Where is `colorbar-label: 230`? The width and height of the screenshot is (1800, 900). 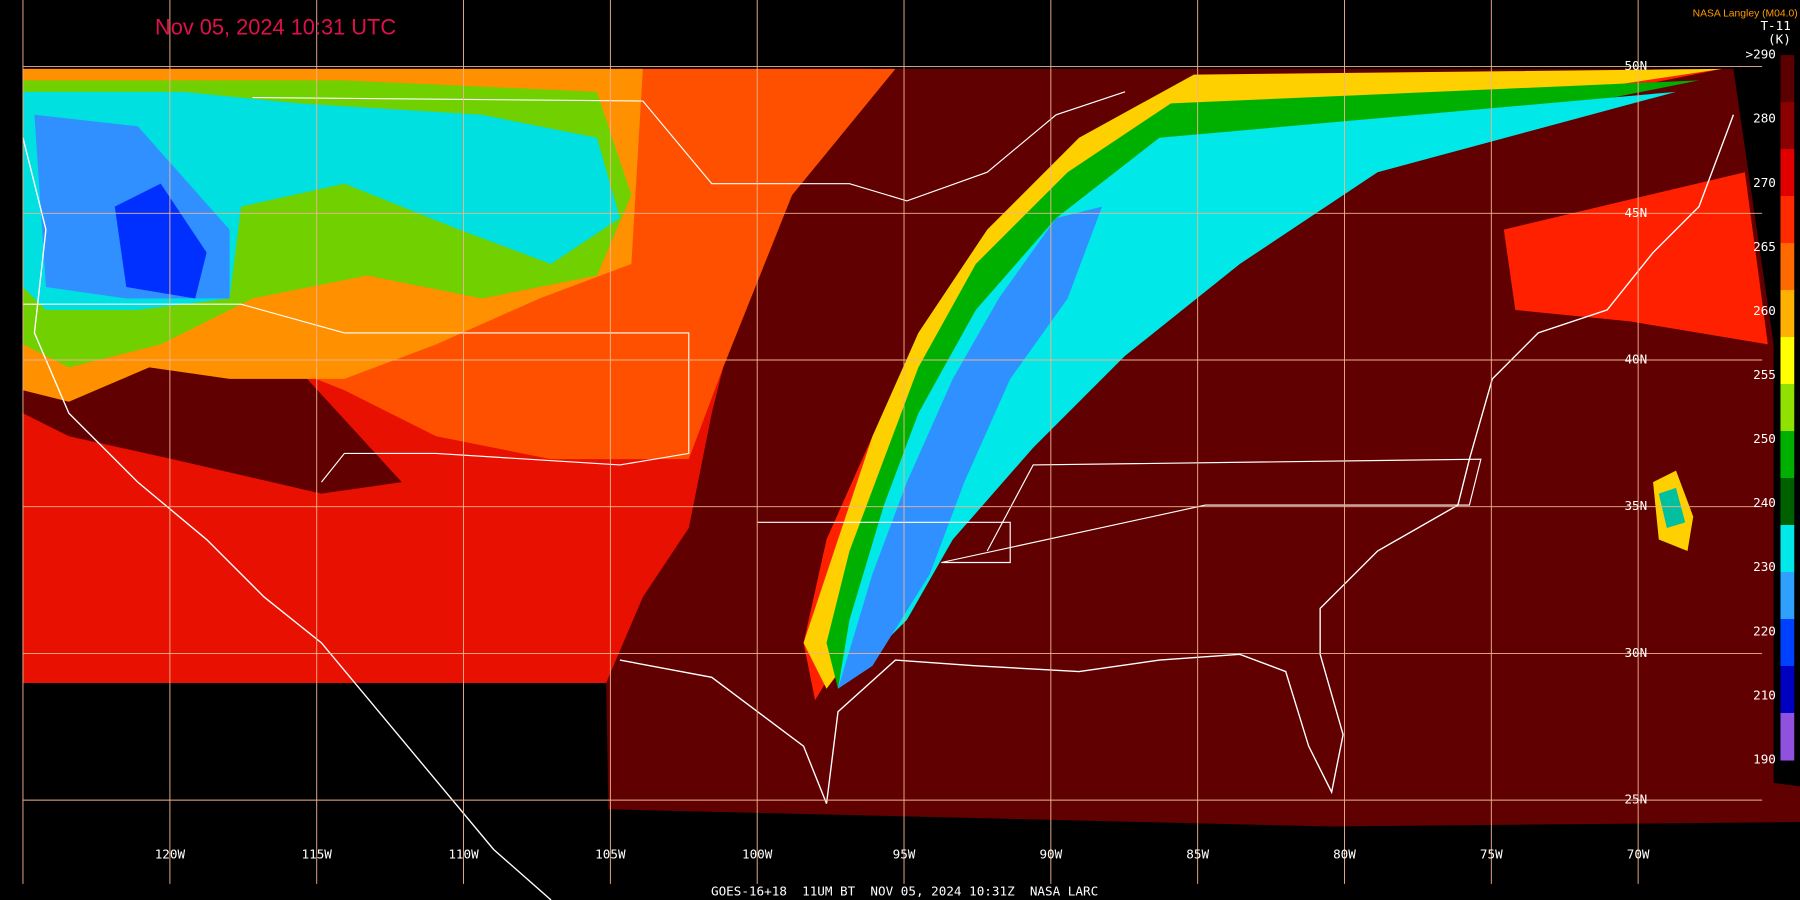 colorbar-label: 230 is located at coordinates (1764, 566).